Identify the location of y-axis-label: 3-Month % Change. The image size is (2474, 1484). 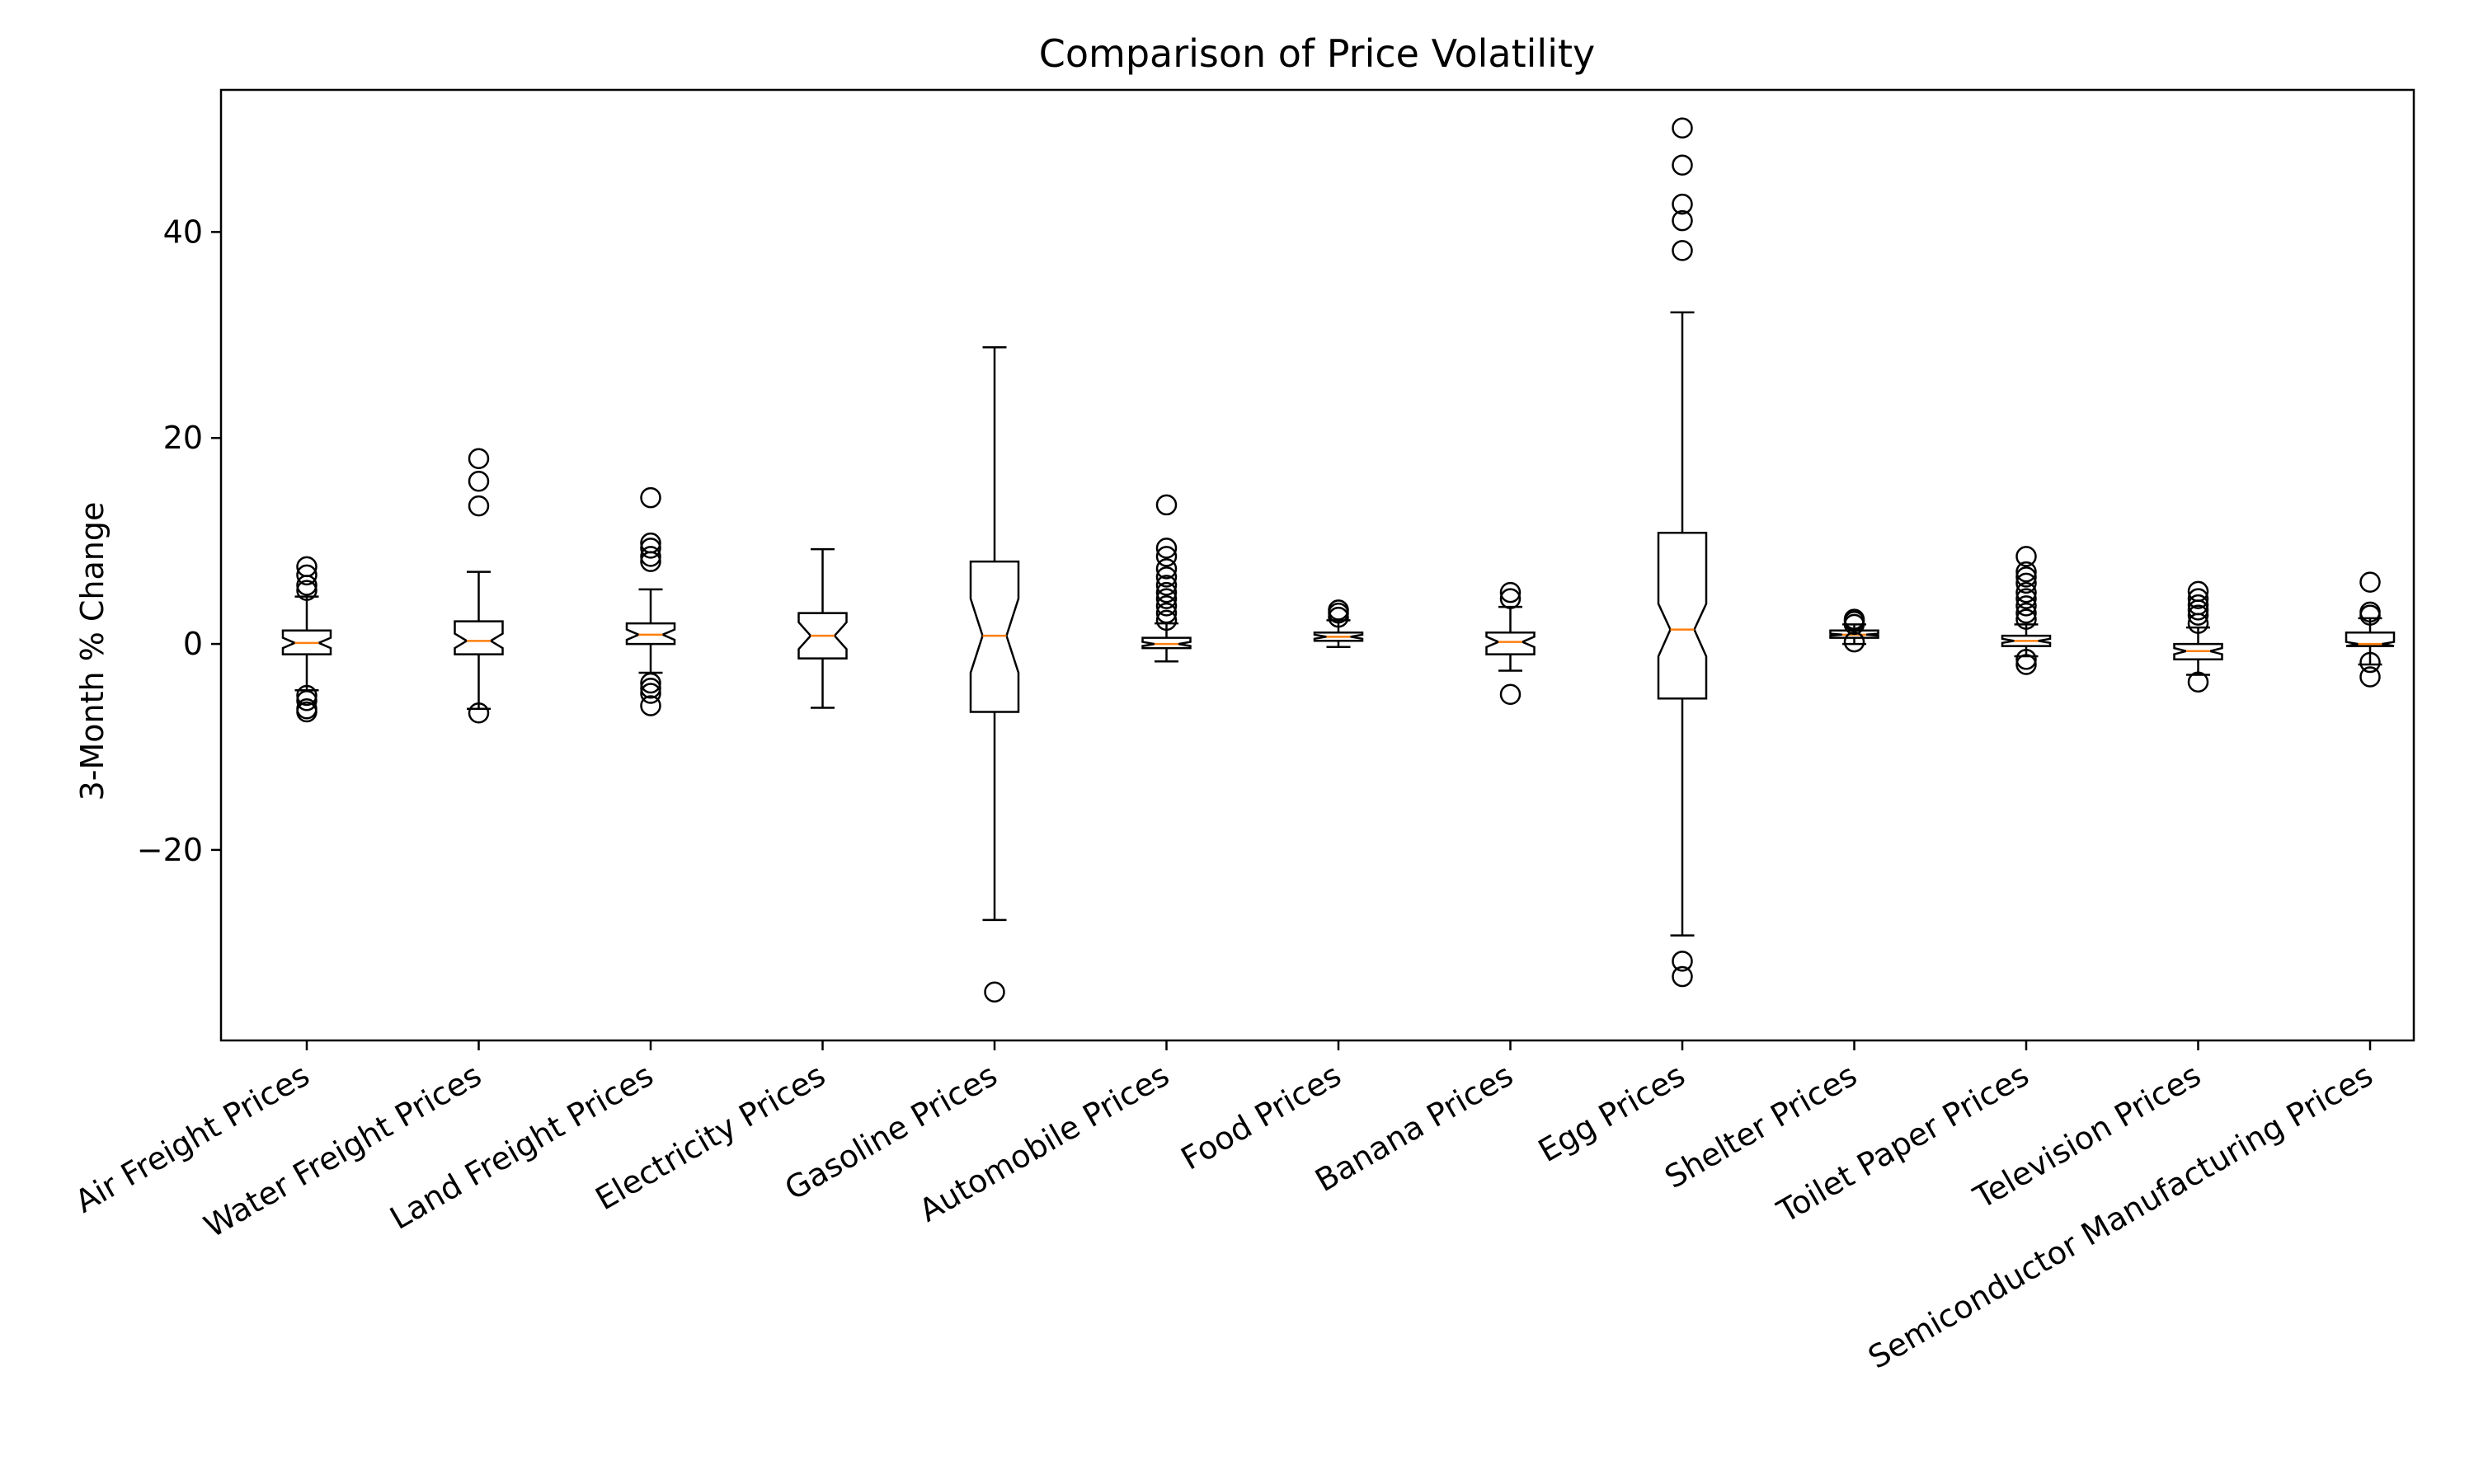
(92, 651).